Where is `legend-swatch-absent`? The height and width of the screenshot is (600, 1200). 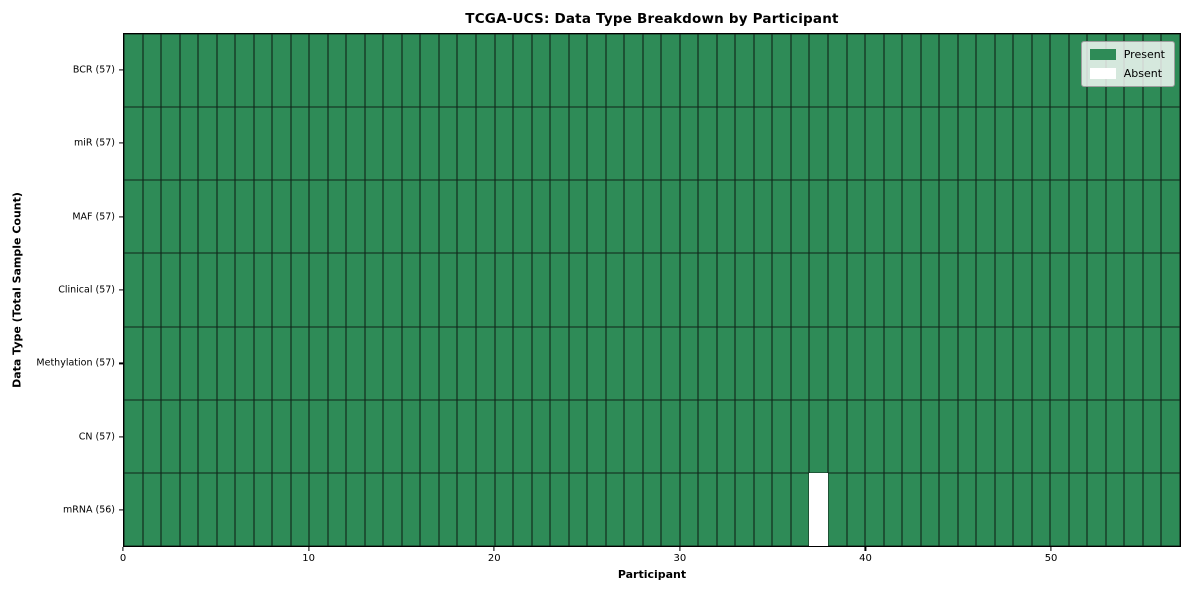 legend-swatch-absent is located at coordinates (1102, 73).